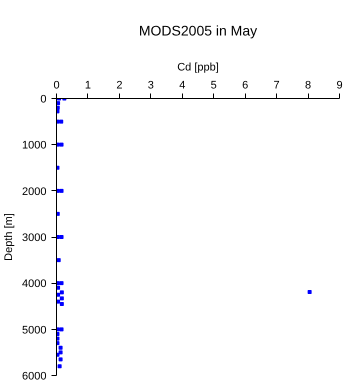 Image resolution: width=345 pixels, height=384 pixels. What do you see at coordinates (339, 86) in the screenshot?
I see `x-tick-label: 9` at bounding box center [339, 86].